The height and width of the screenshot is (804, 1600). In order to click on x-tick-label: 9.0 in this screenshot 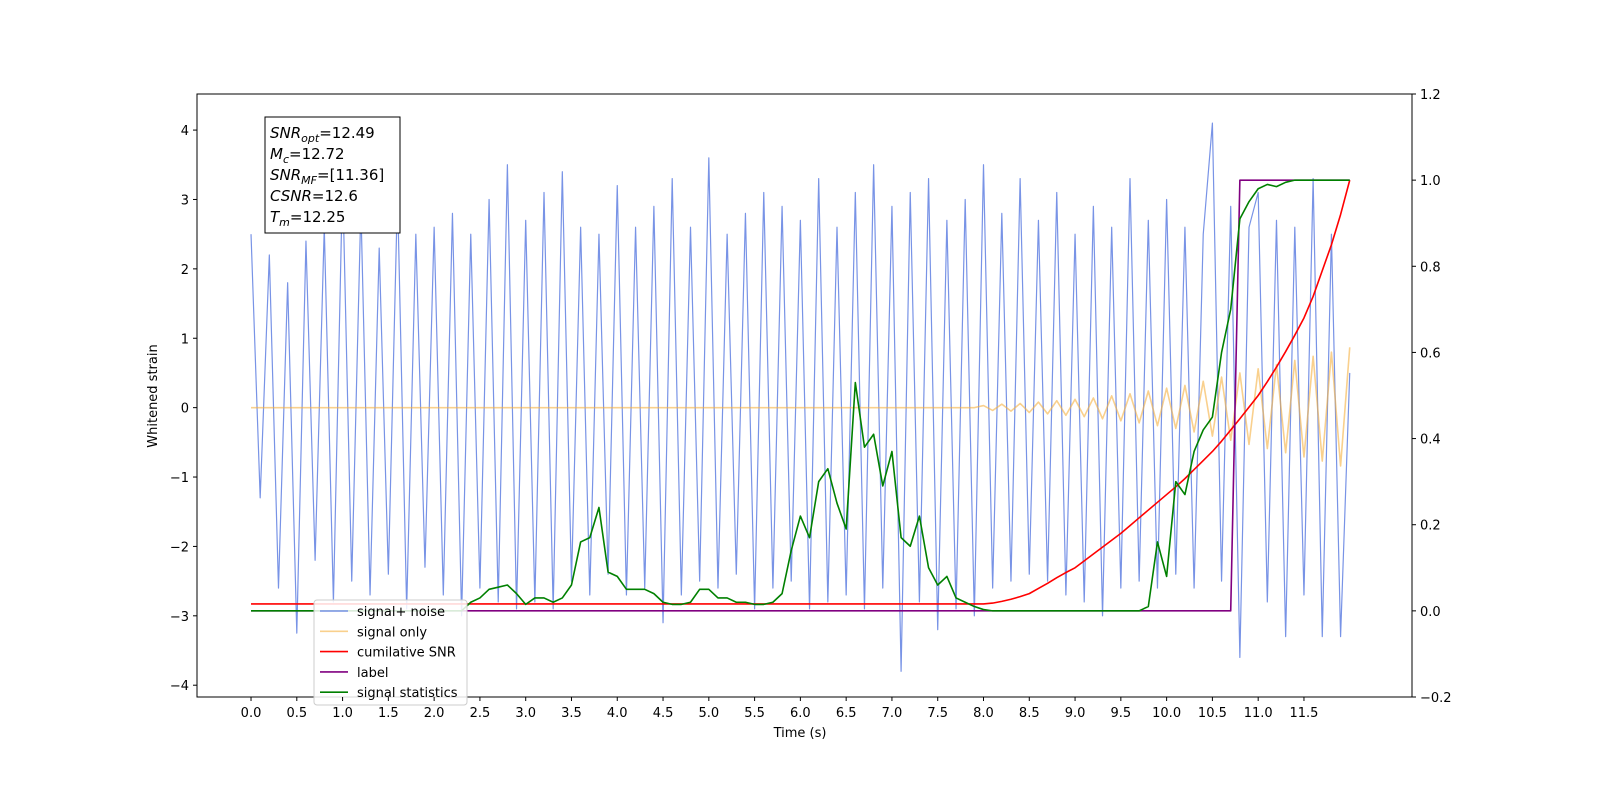, I will do `click(1075, 713)`.